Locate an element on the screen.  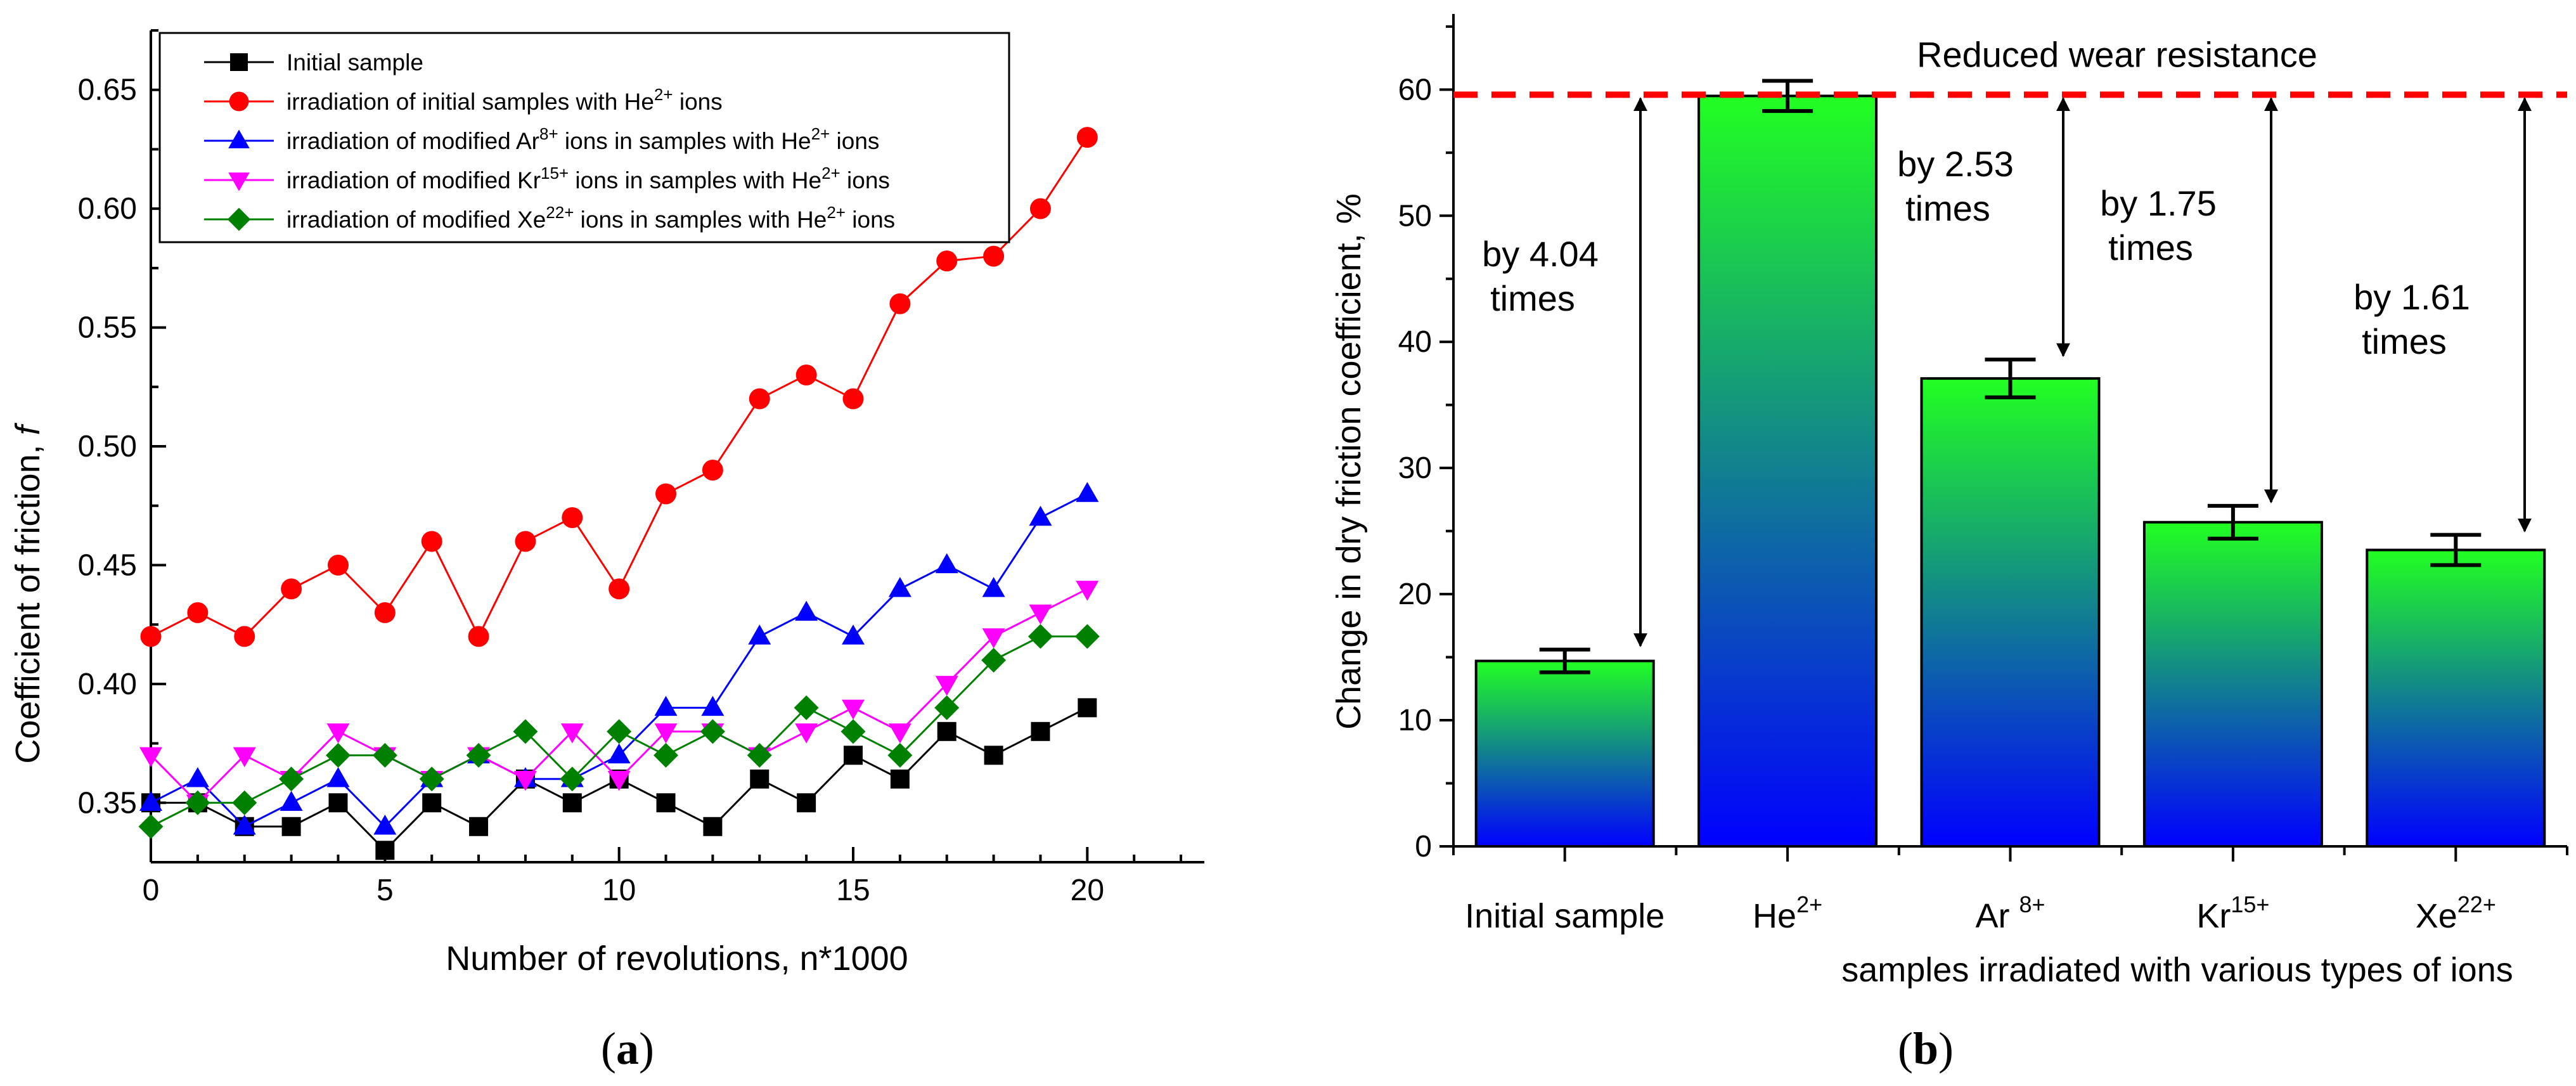
panel-label-a: (a) is located at coordinates (627, 1048).